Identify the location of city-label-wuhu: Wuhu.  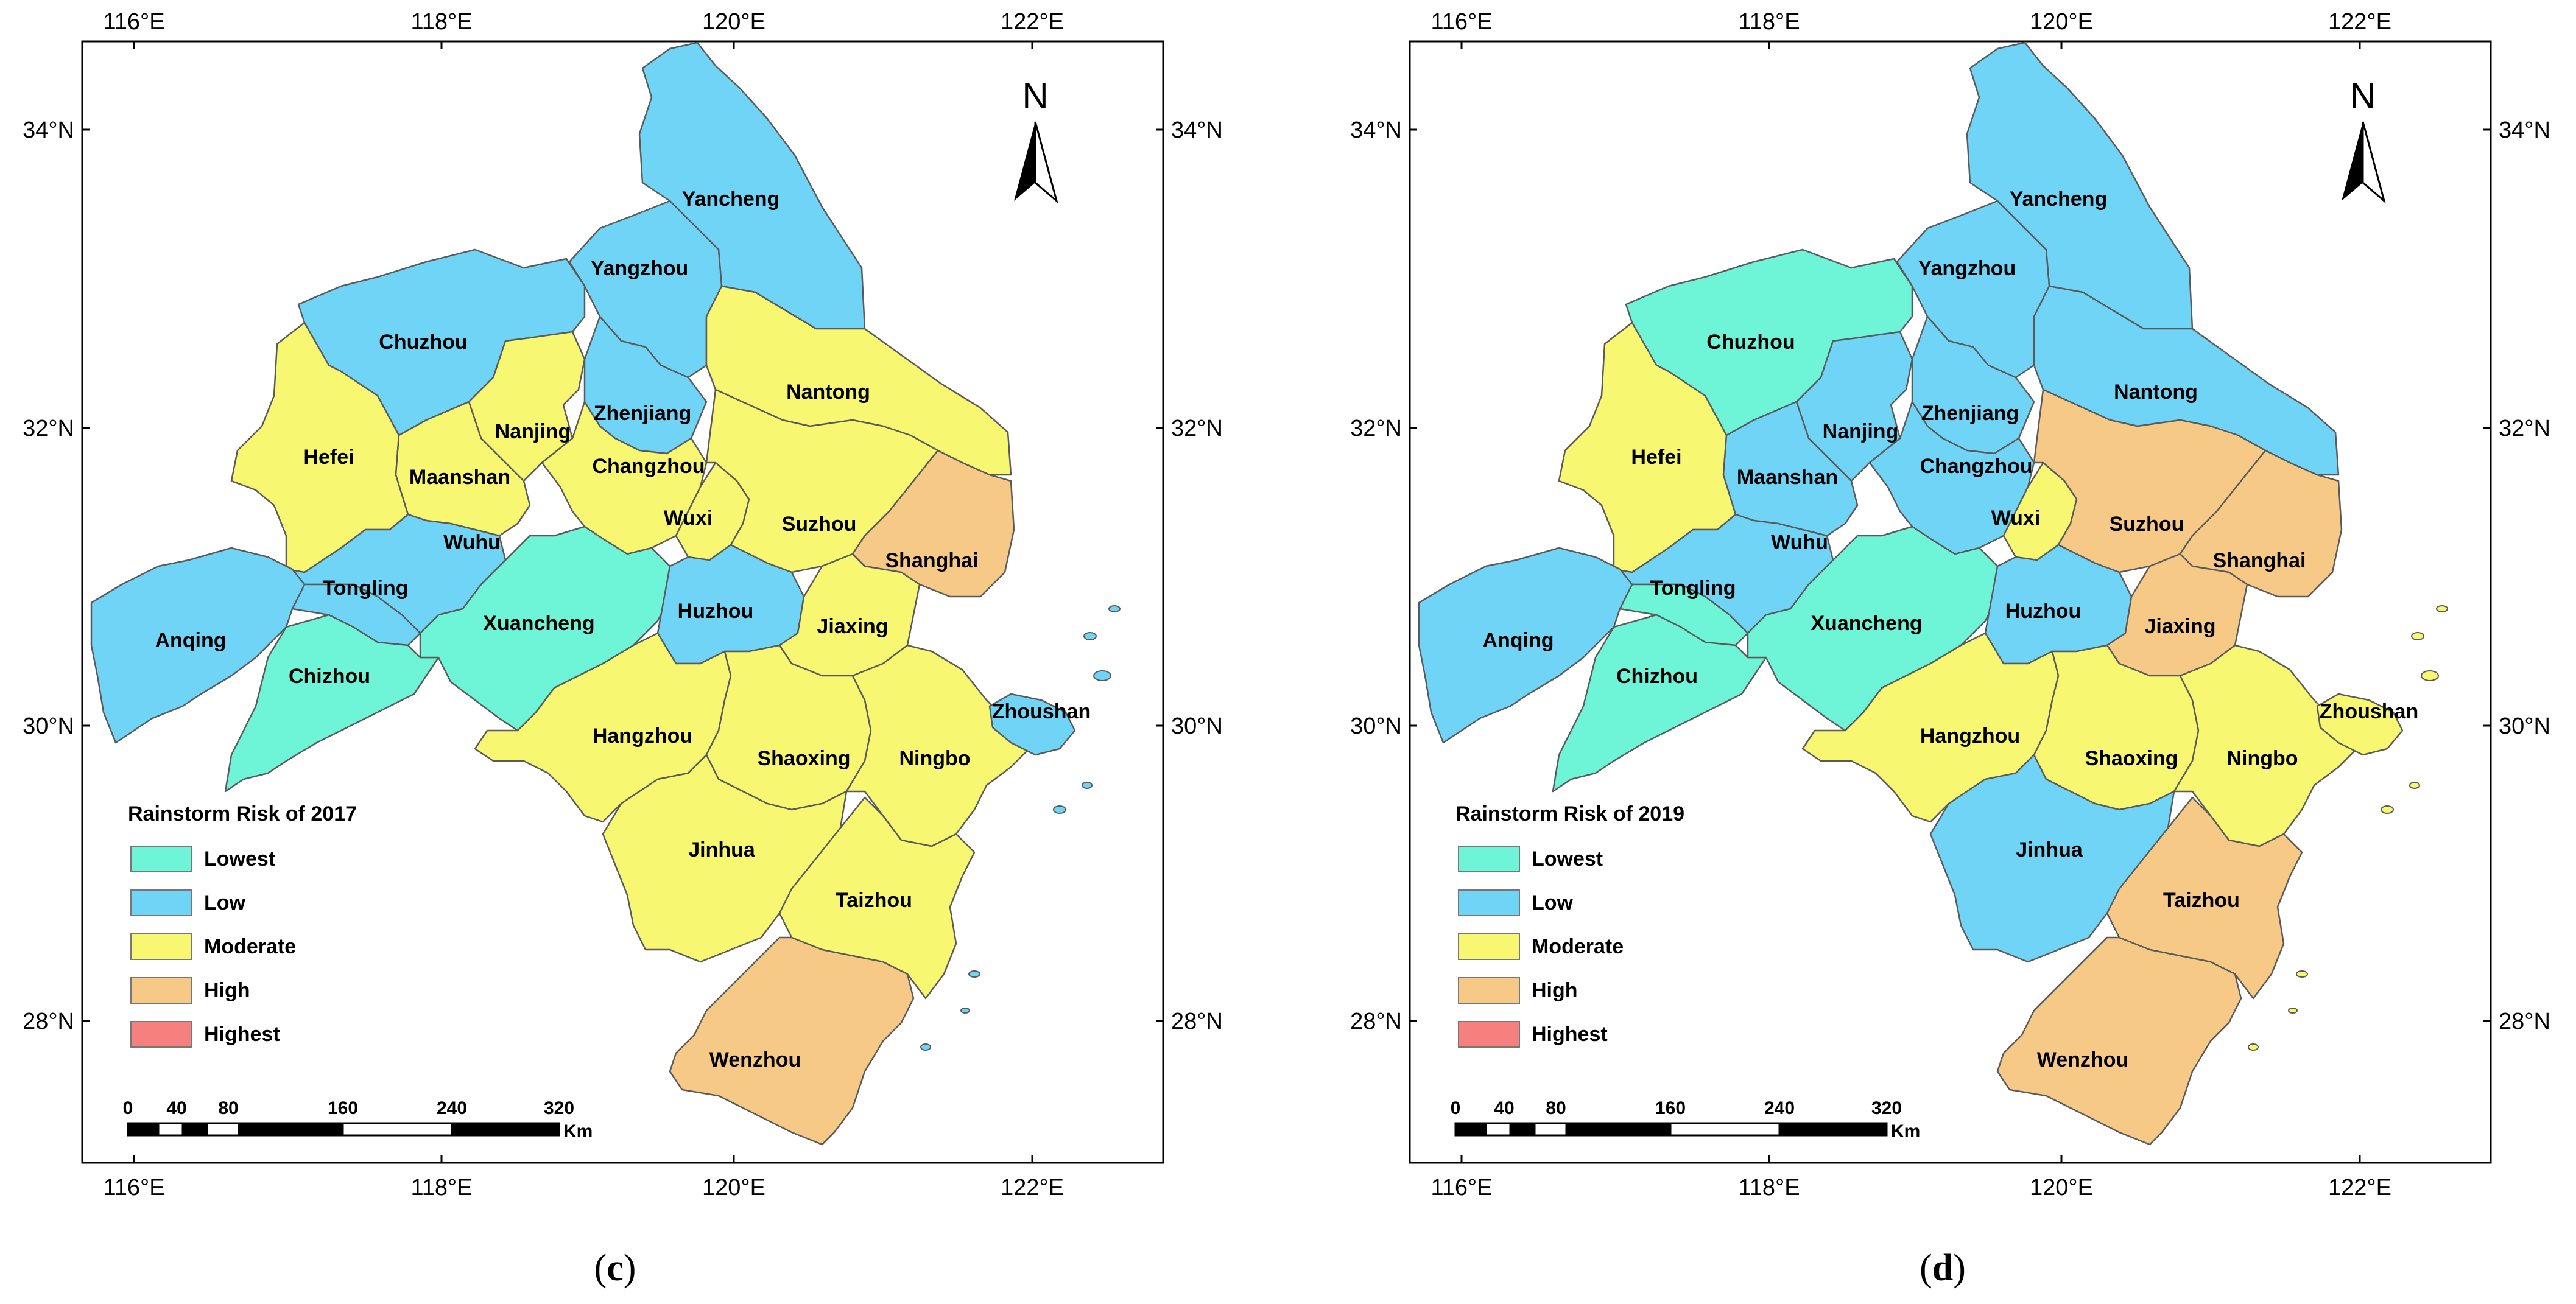
(1799, 542).